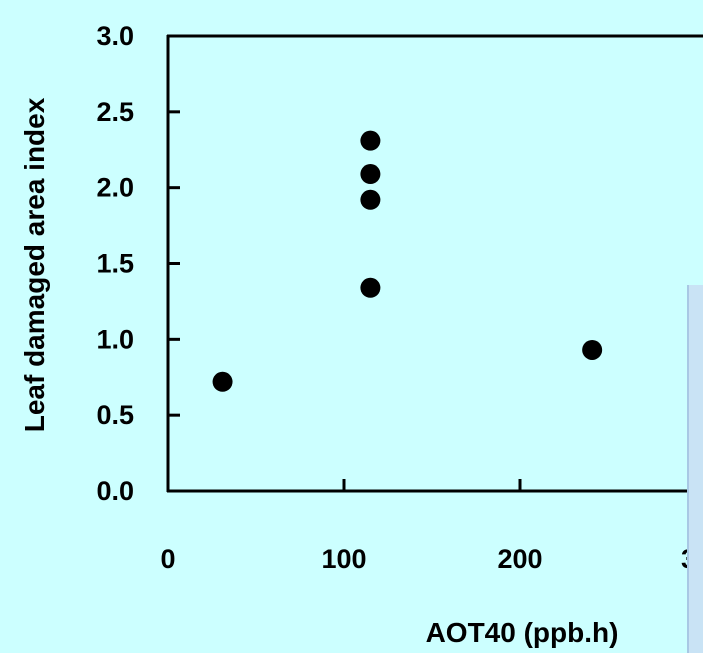 The height and width of the screenshot is (653, 703). Describe the element at coordinates (115, 264) in the screenshot. I see `y-tick-label: 1.5` at that location.